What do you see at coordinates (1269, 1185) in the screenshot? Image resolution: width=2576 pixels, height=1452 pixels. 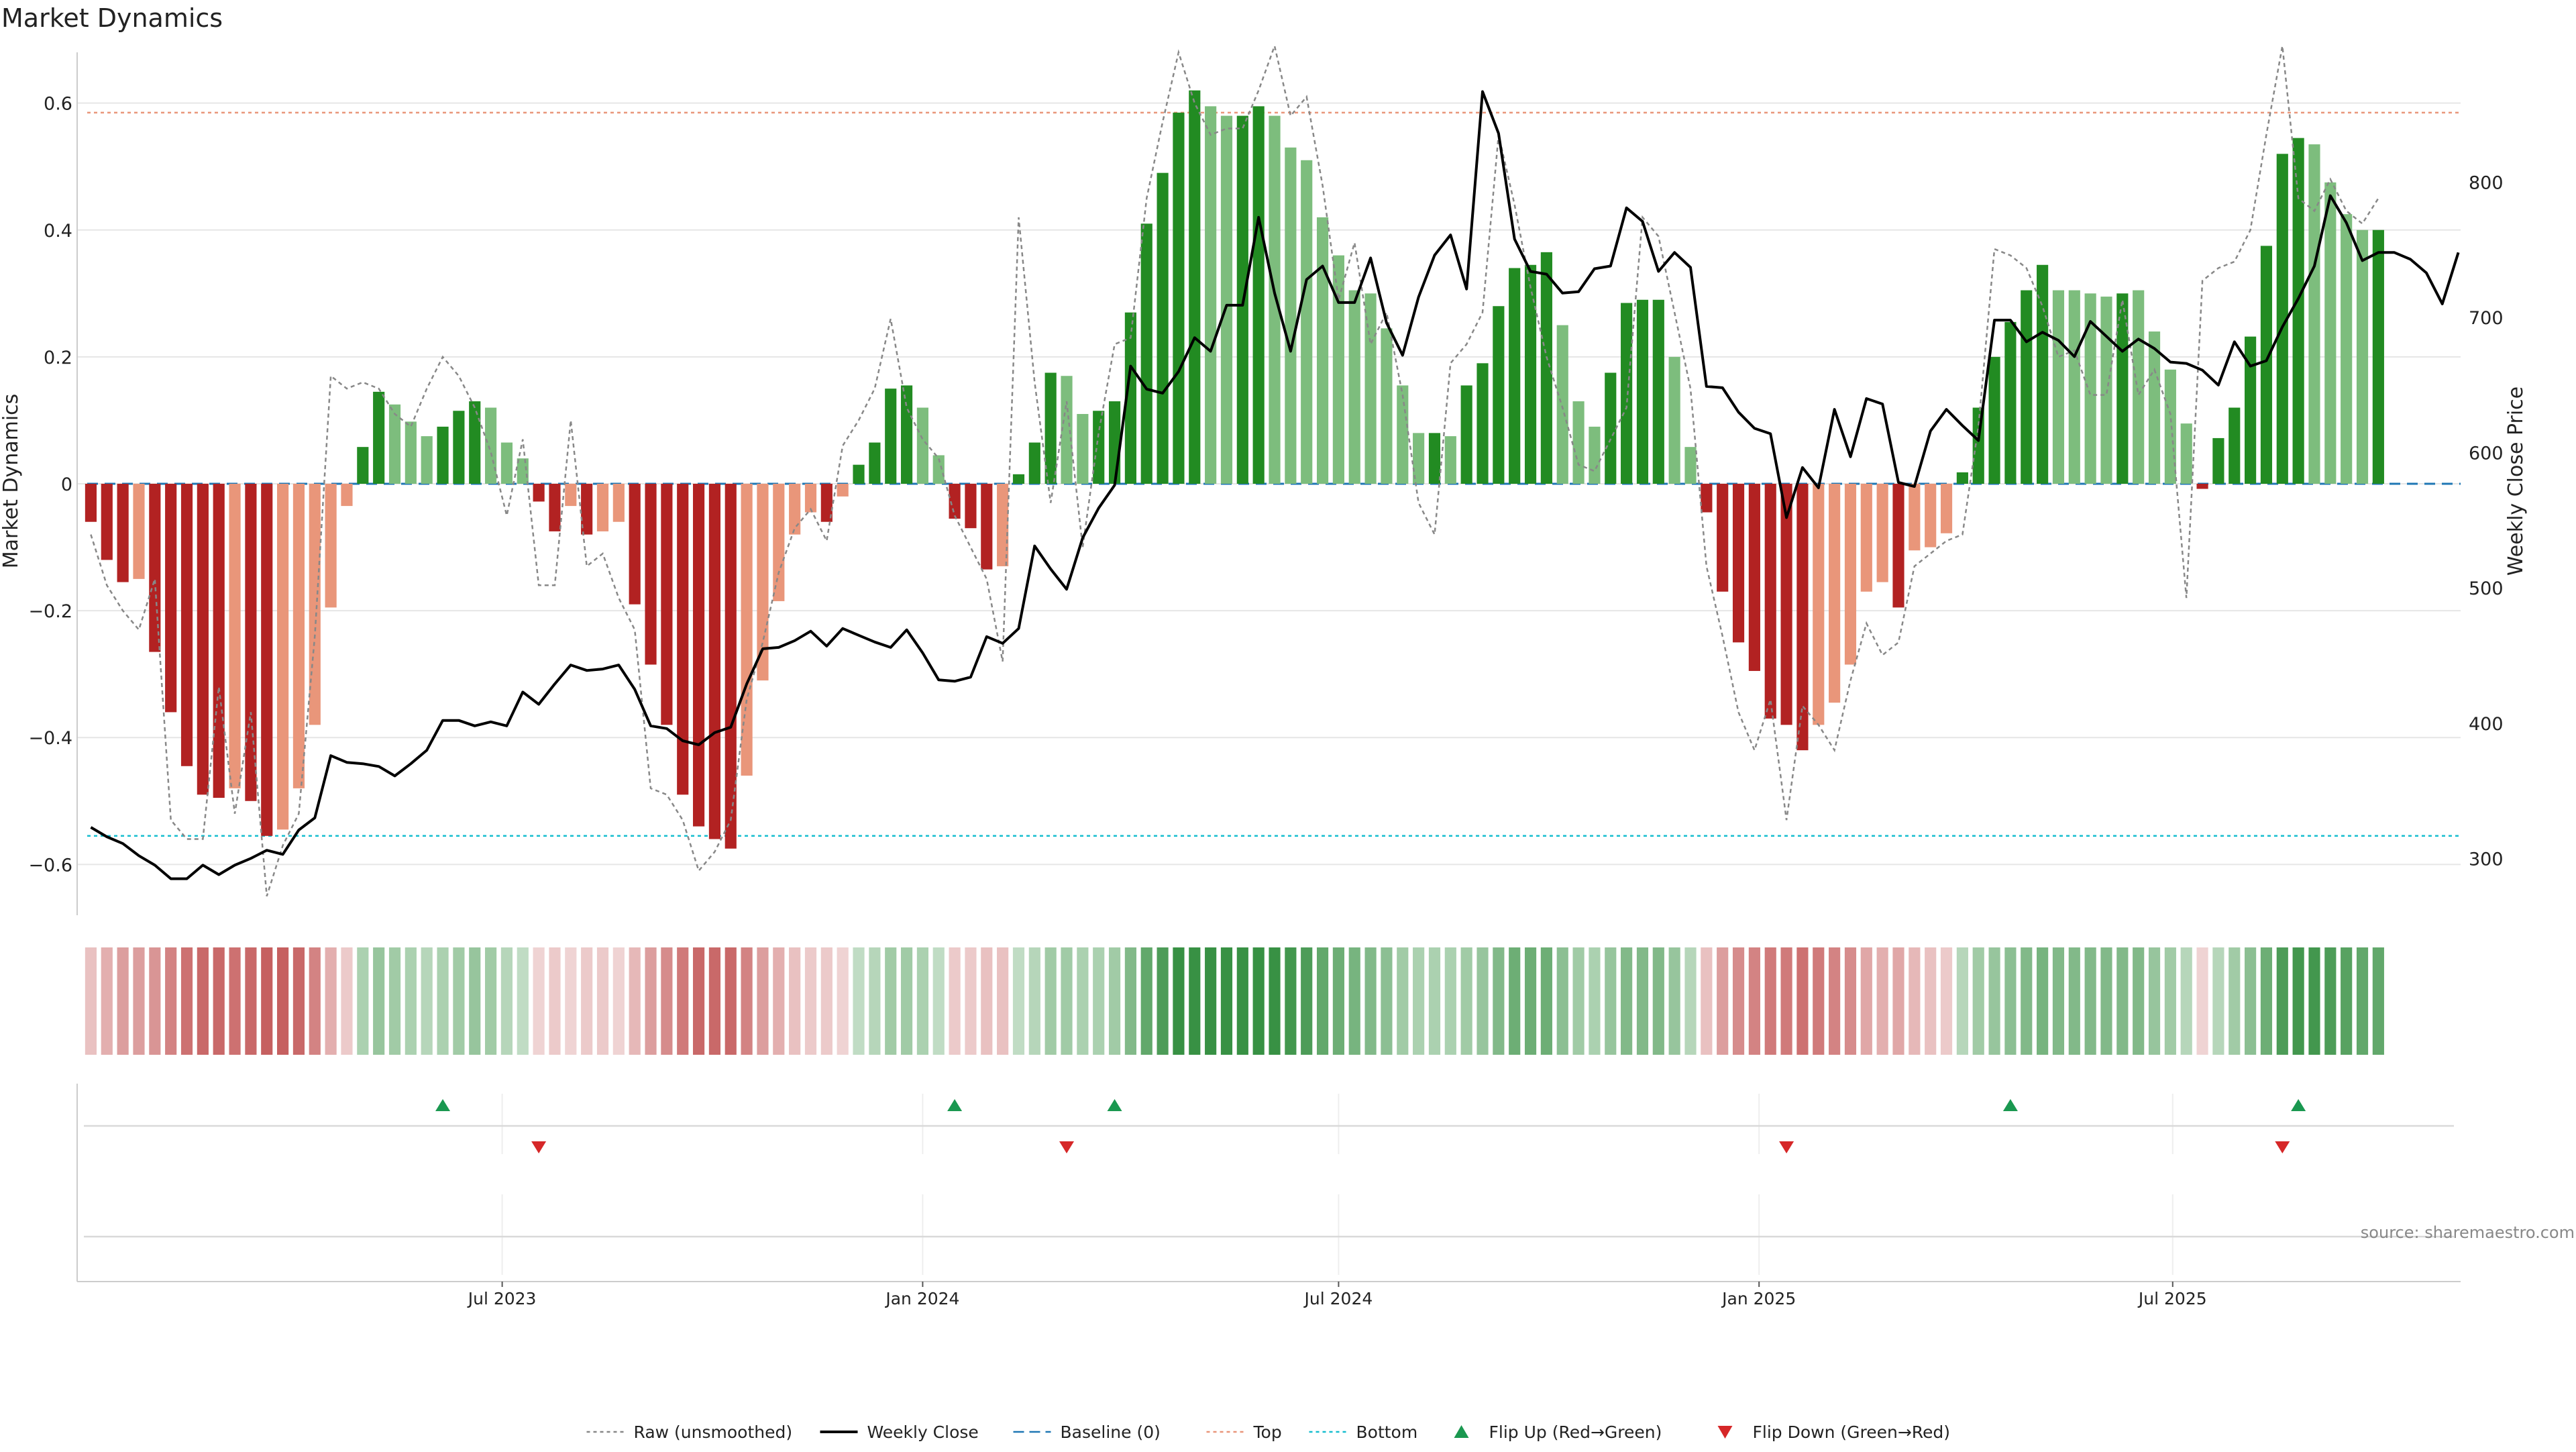 I see `flip-markers` at bounding box center [1269, 1185].